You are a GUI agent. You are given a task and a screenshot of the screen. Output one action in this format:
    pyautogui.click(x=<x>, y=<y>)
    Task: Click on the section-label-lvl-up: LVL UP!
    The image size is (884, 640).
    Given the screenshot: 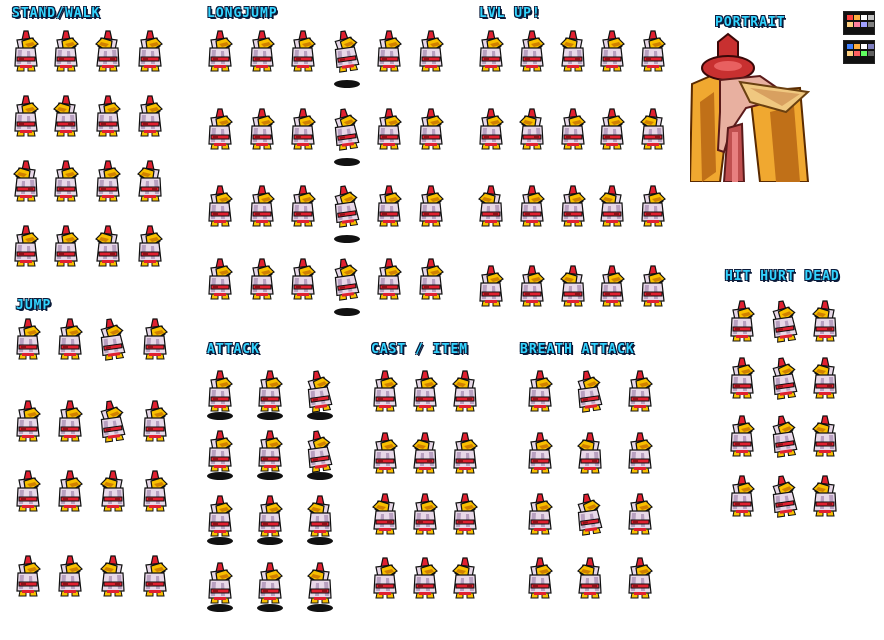 What is the action you would take?
    pyautogui.click(x=510, y=13)
    